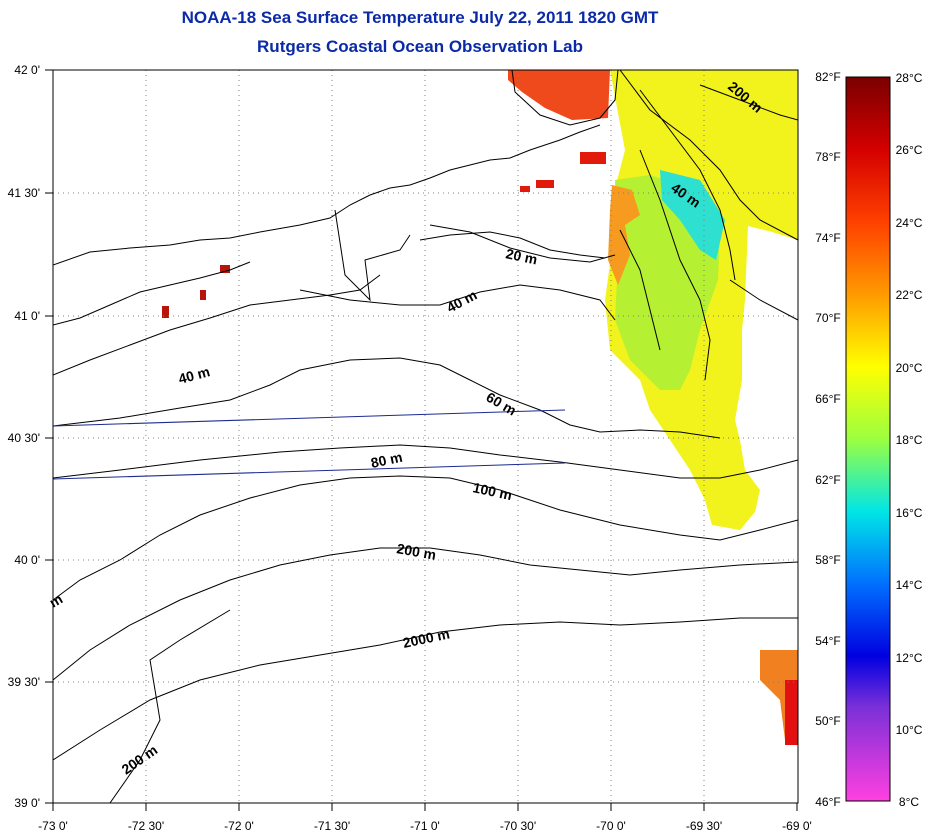 The width and height of the screenshot is (928, 840). What do you see at coordinates (27, 70) in the screenshot?
I see `lat-label-42: 42 0'` at bounding box center [27, 70].